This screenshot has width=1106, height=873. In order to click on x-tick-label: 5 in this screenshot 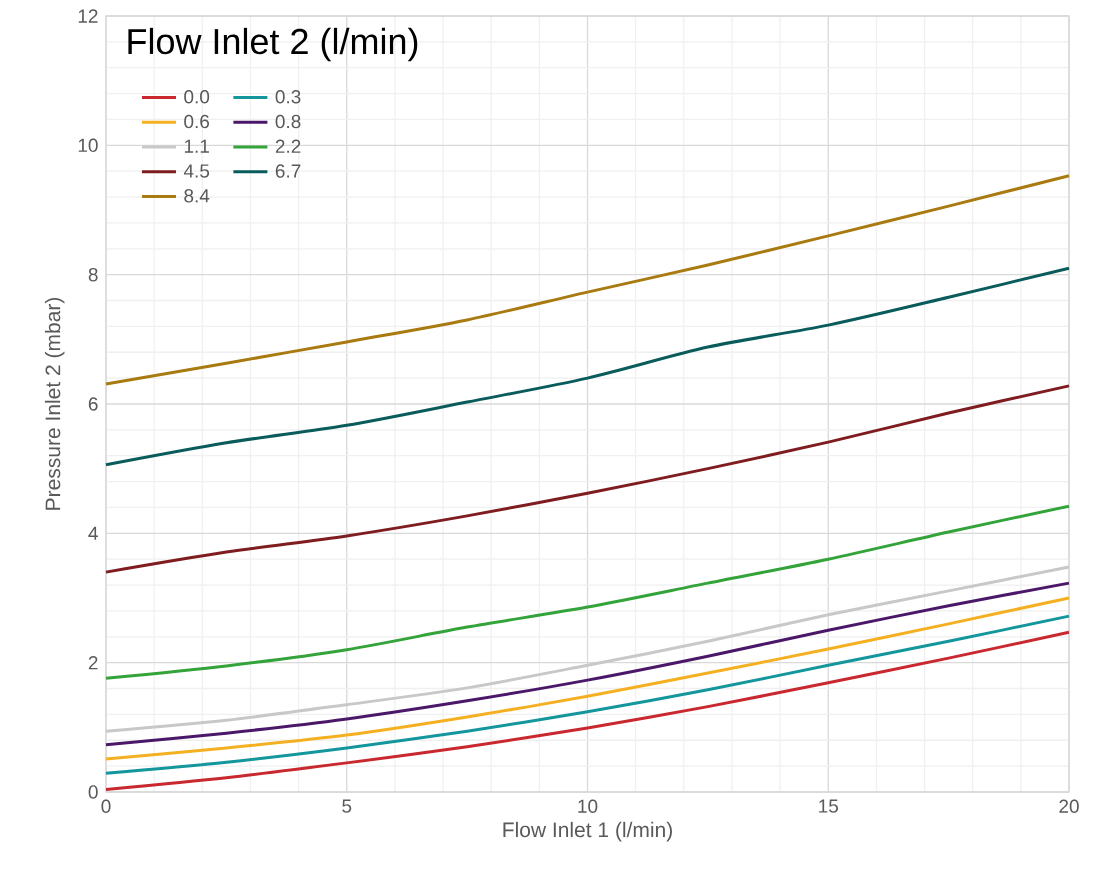, I will do `click(347, 806)`.